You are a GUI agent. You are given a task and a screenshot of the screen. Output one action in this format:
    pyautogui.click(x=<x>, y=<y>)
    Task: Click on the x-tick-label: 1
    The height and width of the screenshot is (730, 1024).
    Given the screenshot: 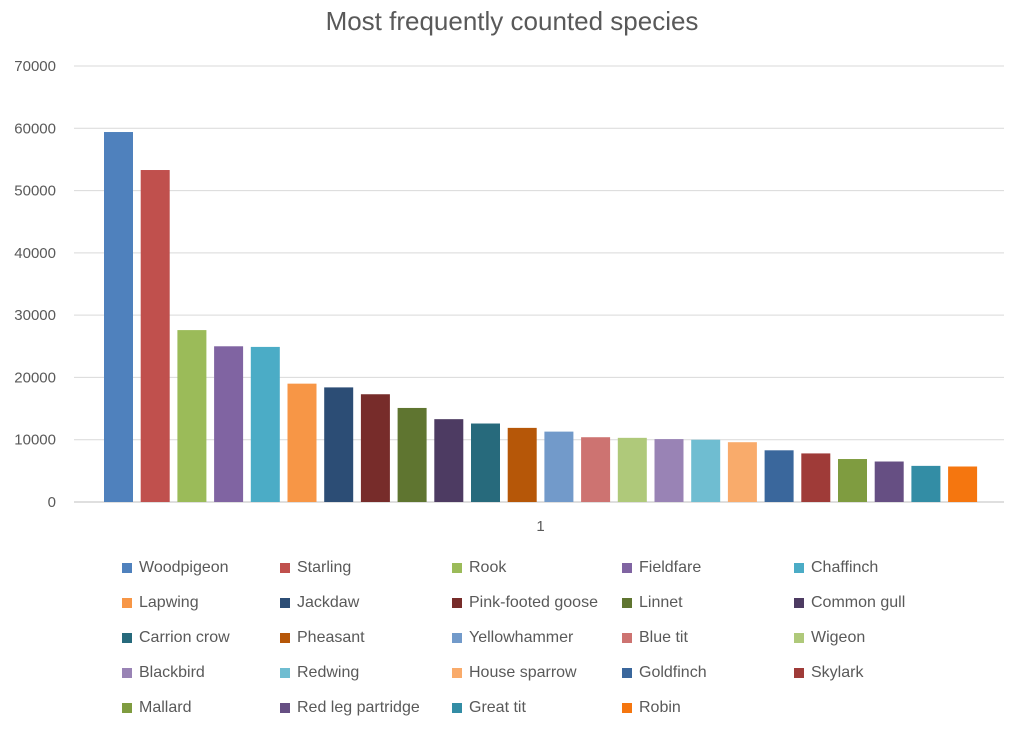 What is the action you would take?
    pyautogui.click(x=540, y=526)
    